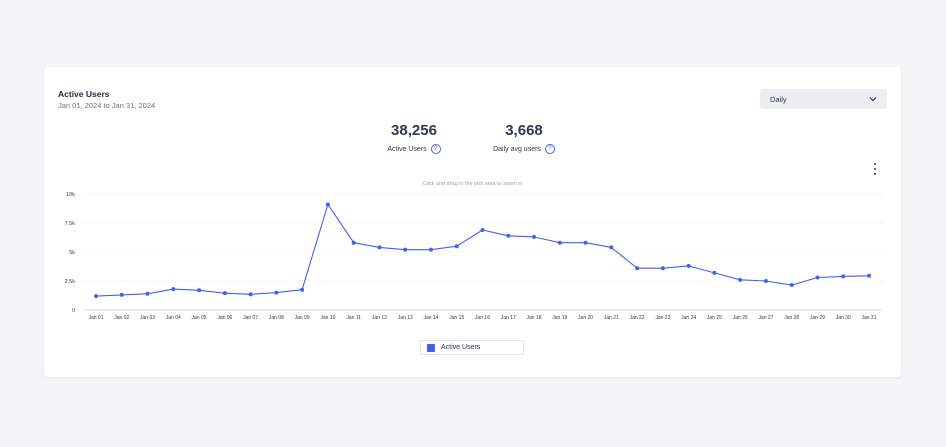  I want to click on x-tick-label: Jan 22, so click(637, 318).